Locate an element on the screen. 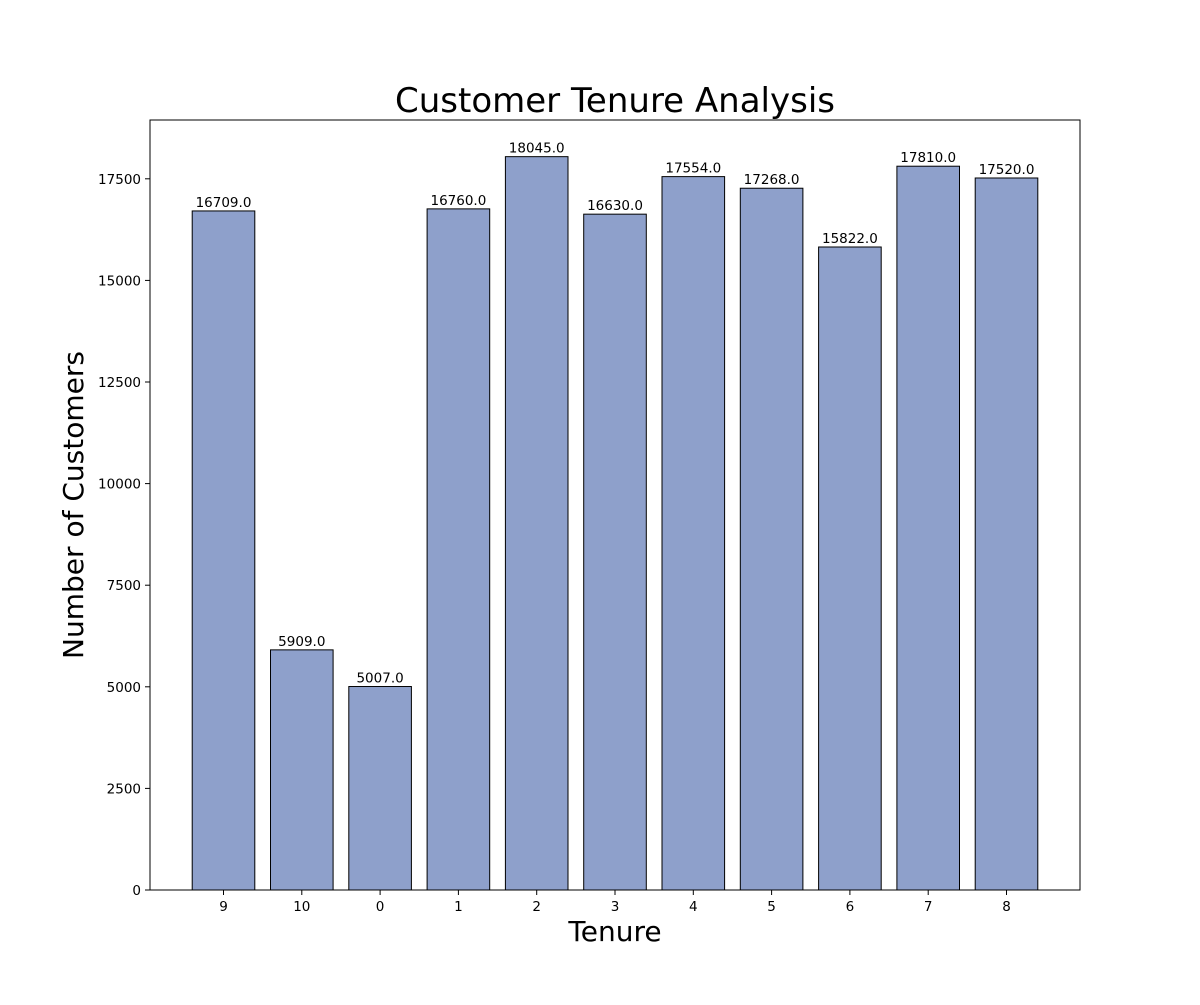 The width and height of the screenshot is (1200, 1005). data-label: 16709.0 is located at coordinates (224, 203).